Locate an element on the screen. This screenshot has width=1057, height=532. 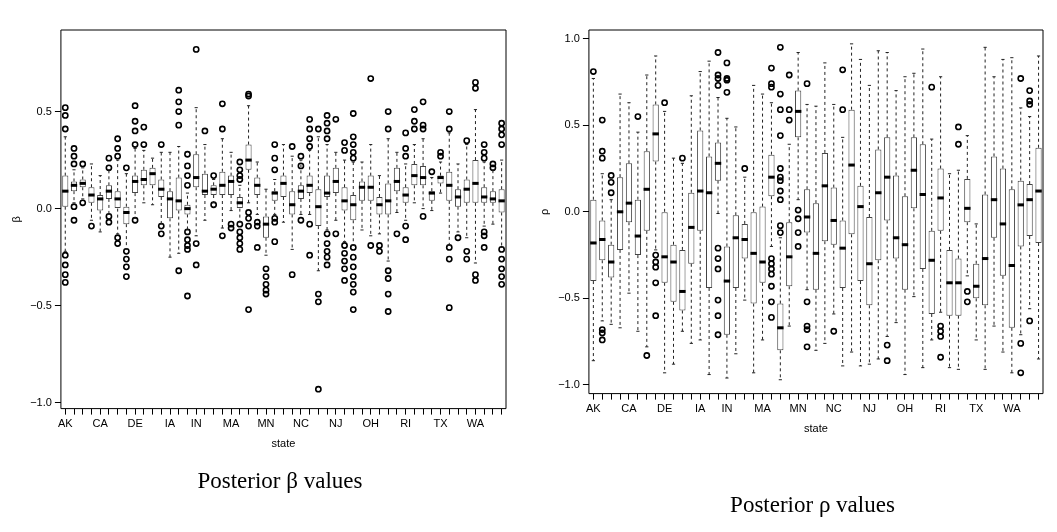
y-axis-title: β is located at coordinates (15, 219).